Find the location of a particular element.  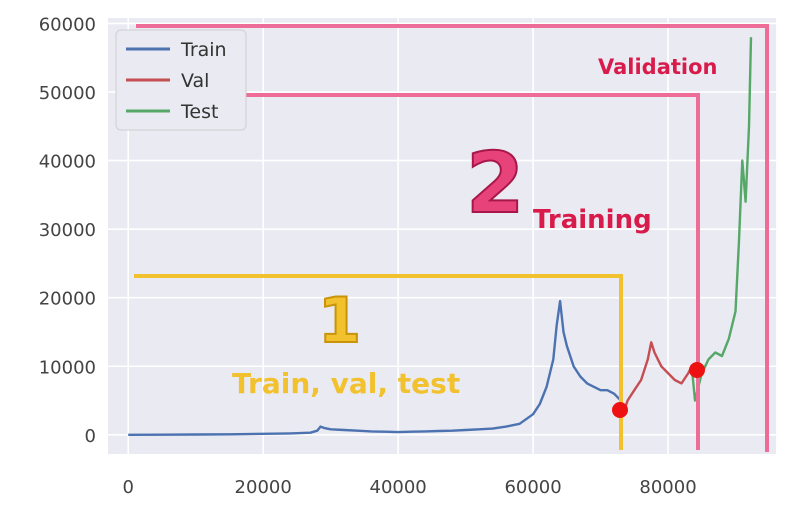

annotation-number-2: 2 is located at coordinates (495, 183).